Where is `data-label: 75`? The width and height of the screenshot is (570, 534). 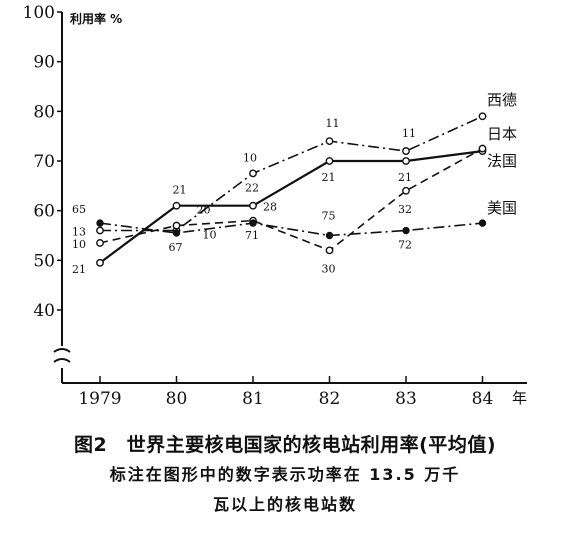 data-label: 75 is located at coordinates (329, 216).